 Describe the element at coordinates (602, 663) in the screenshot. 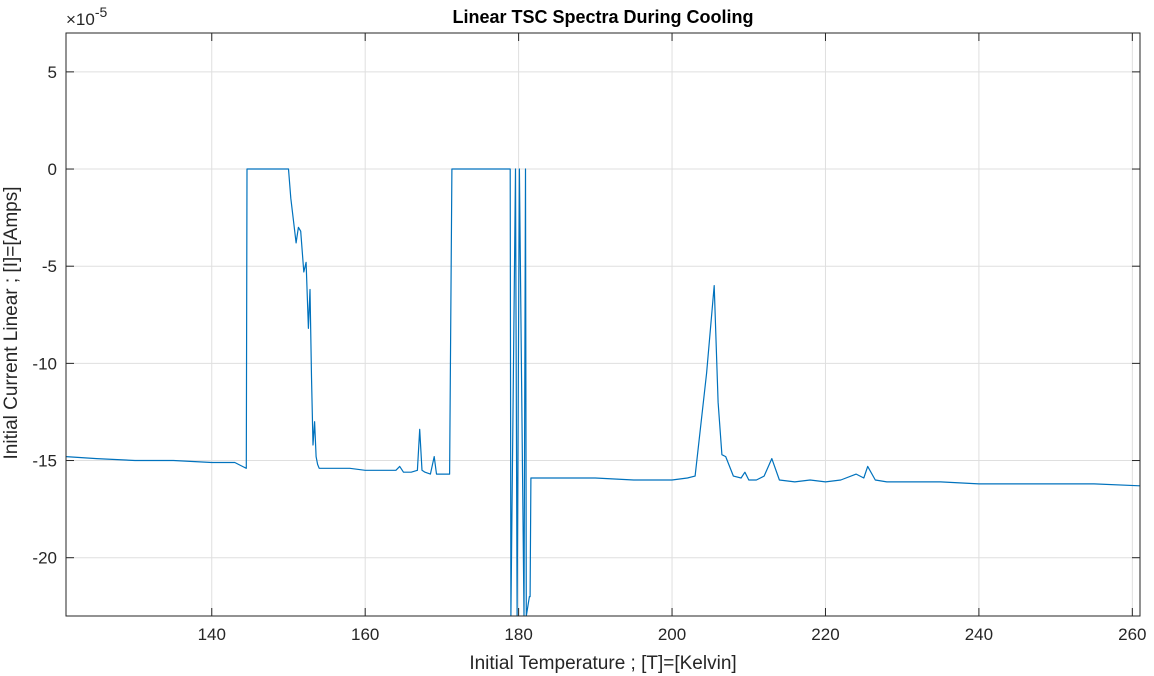

I see `x-axis-label: Initial Temperature ; [T]=[Kelvin]` at that location.